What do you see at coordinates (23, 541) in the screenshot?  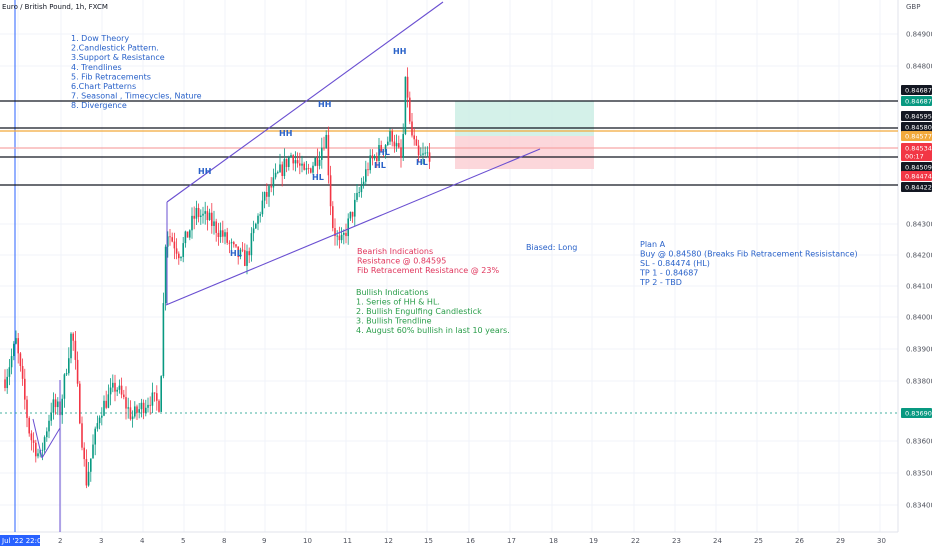 I see `time-tick-label: Jul '22 22:00` at bounding box center [23, 541].